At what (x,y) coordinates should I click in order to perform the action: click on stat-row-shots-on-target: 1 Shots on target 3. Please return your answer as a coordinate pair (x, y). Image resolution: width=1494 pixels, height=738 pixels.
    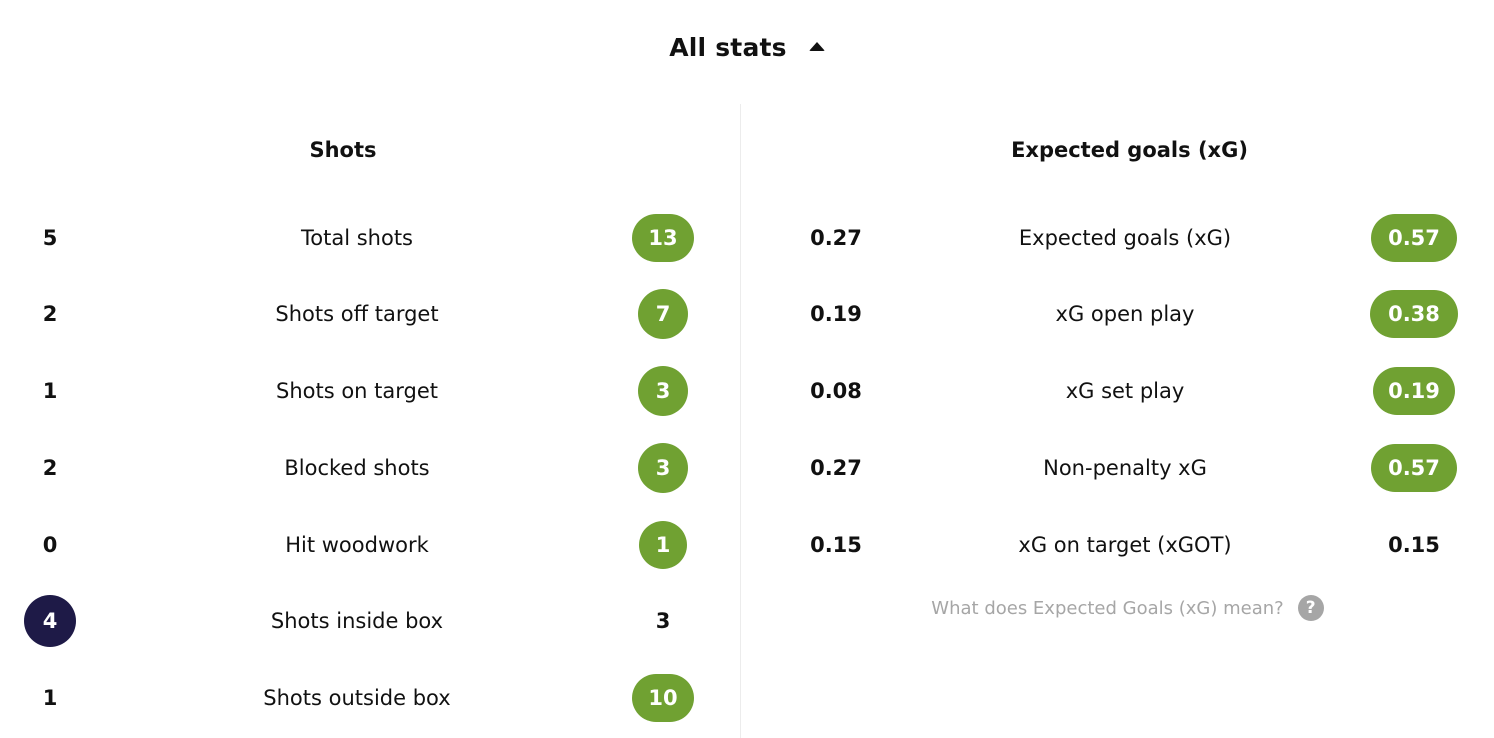
    Looking at the image, I should click on (370, 391).